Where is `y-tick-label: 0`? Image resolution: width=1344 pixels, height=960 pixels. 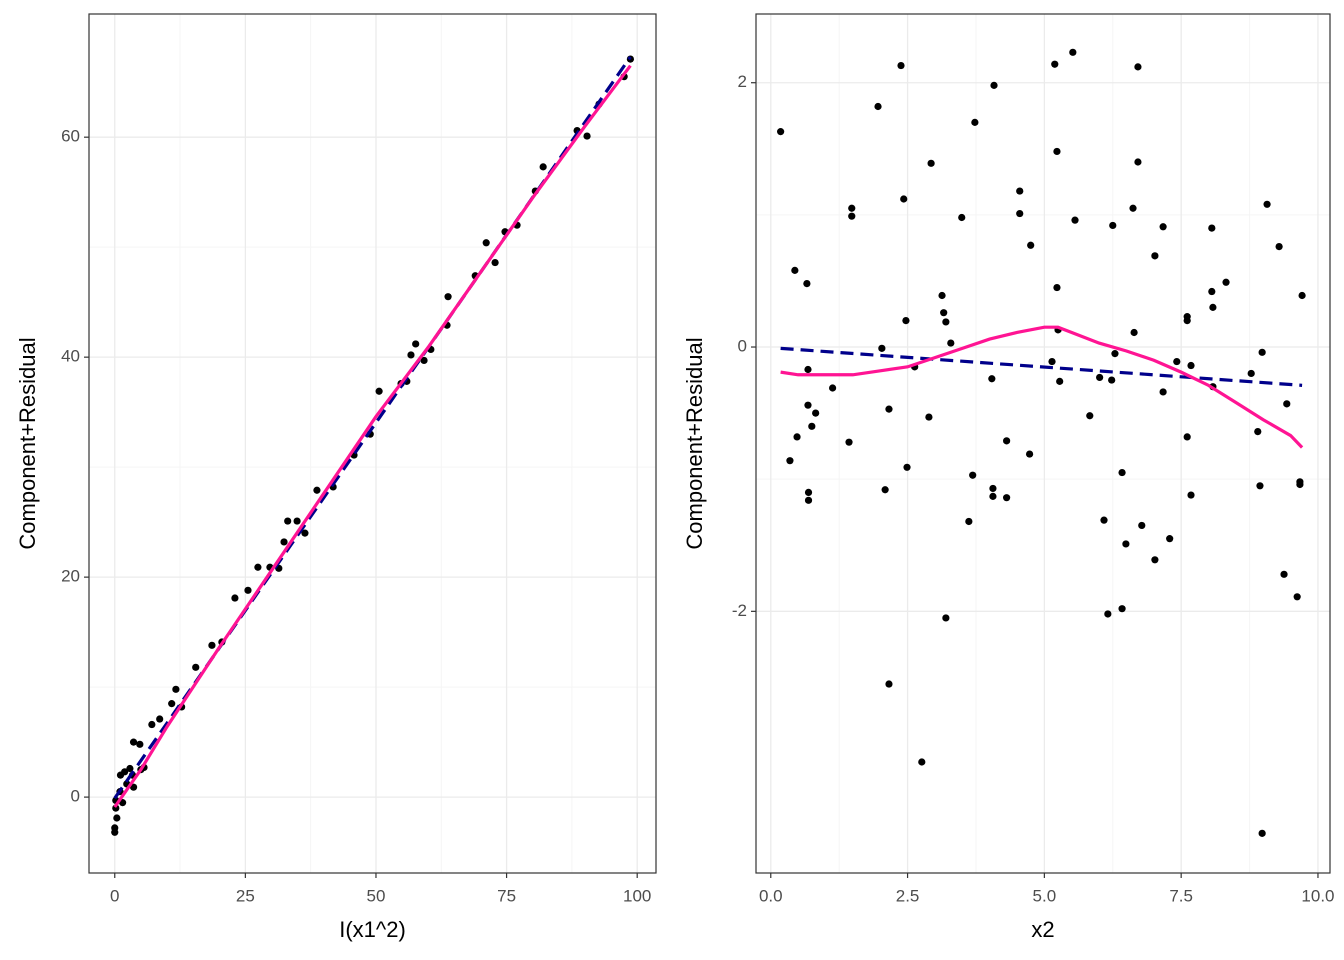
y-tick-label: 0 is located at coordinates (742, 346).